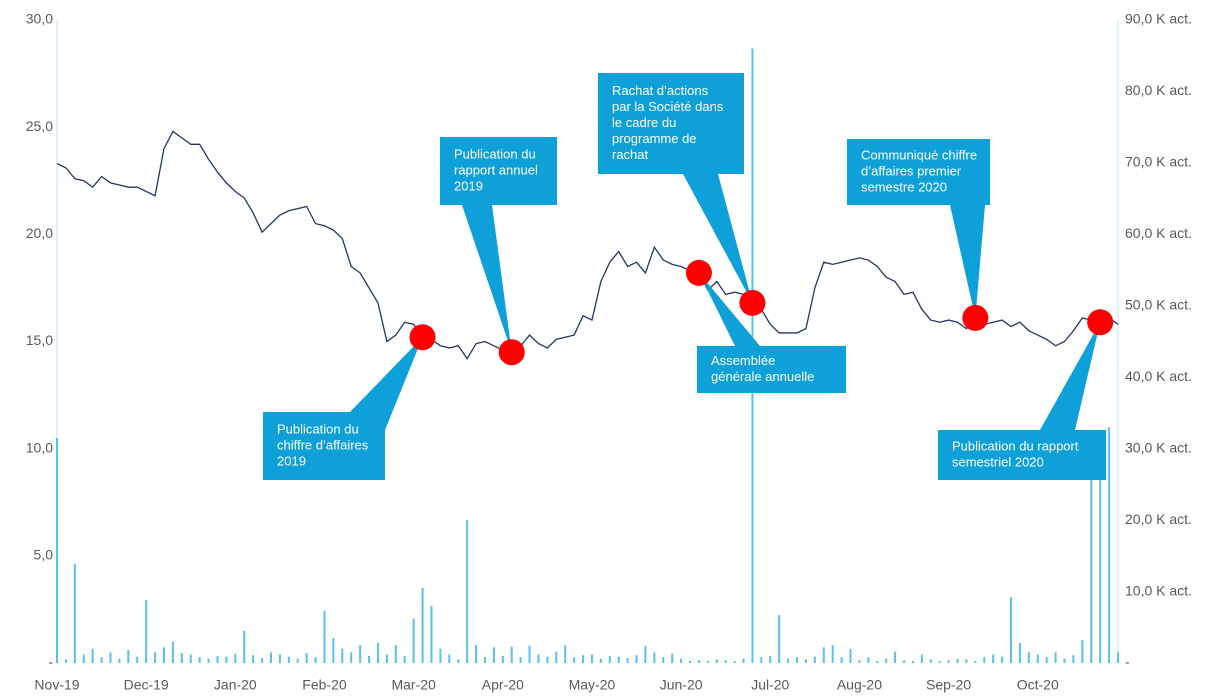 This screenshot has width=1223, height=696. I want to click on y2-tick-label: 90,0 K act., so click(1158, 19).